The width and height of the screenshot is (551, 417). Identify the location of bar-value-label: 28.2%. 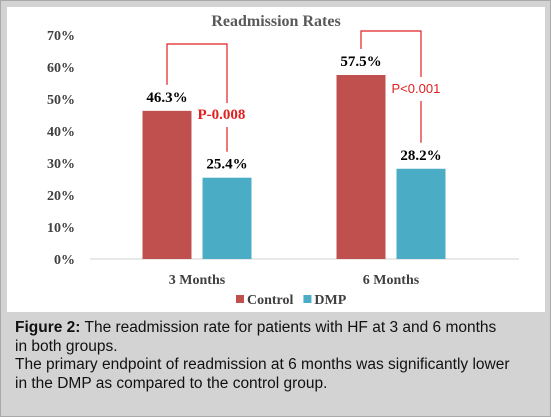
(420, 156).